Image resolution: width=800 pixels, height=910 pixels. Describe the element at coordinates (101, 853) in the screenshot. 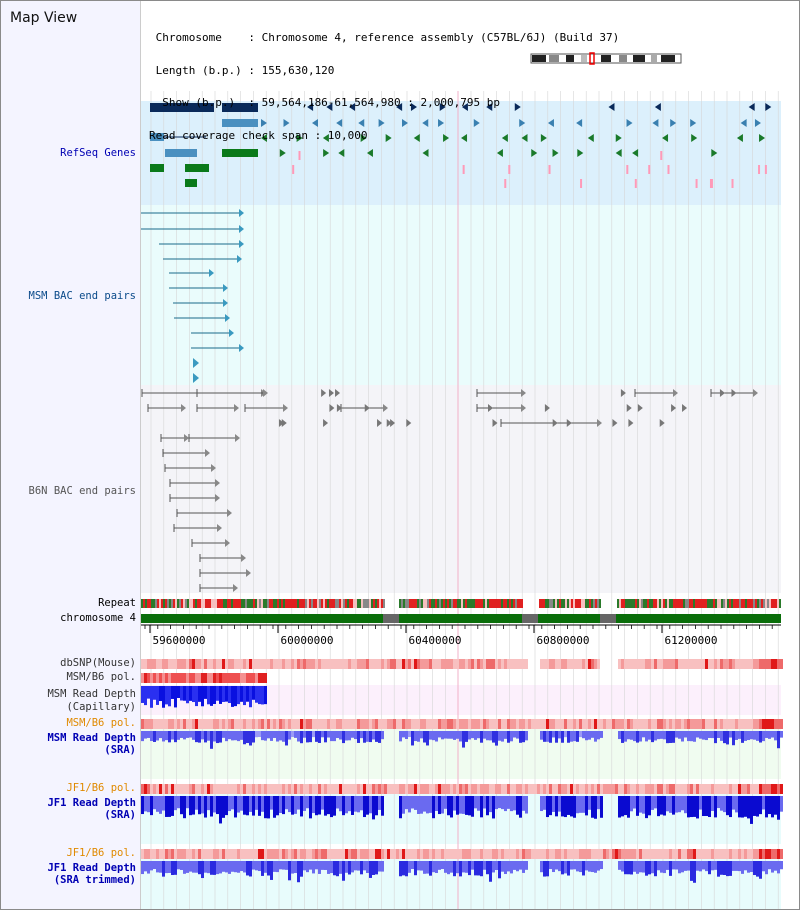

I see `track-label-jf1-b6-pol-2: JF1/B6 pol.` at that location.